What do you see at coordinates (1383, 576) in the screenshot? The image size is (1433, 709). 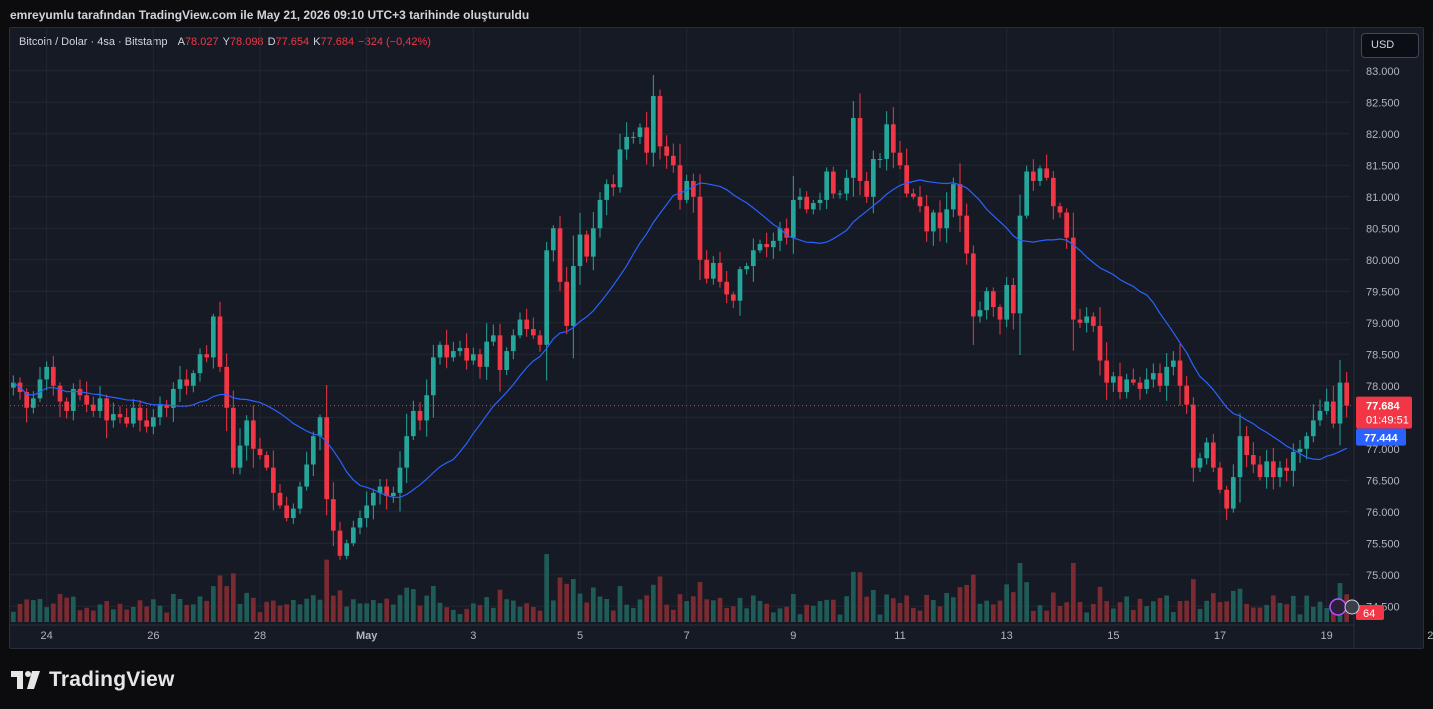 I see `price-tick-label: 75.000` at bounding box center [1383, 576].